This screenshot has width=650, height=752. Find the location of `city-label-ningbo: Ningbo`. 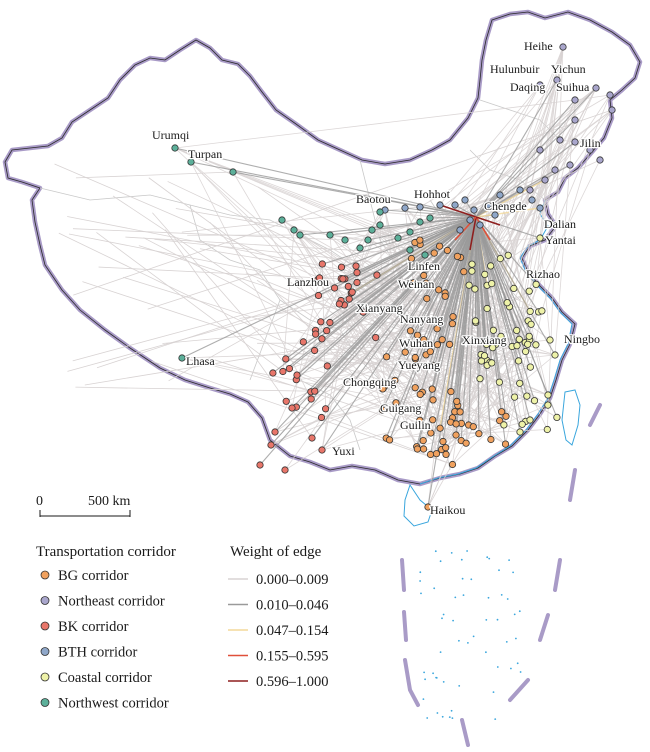

city-label-ningbo: Ningbo is located at coordinates (582, 339).